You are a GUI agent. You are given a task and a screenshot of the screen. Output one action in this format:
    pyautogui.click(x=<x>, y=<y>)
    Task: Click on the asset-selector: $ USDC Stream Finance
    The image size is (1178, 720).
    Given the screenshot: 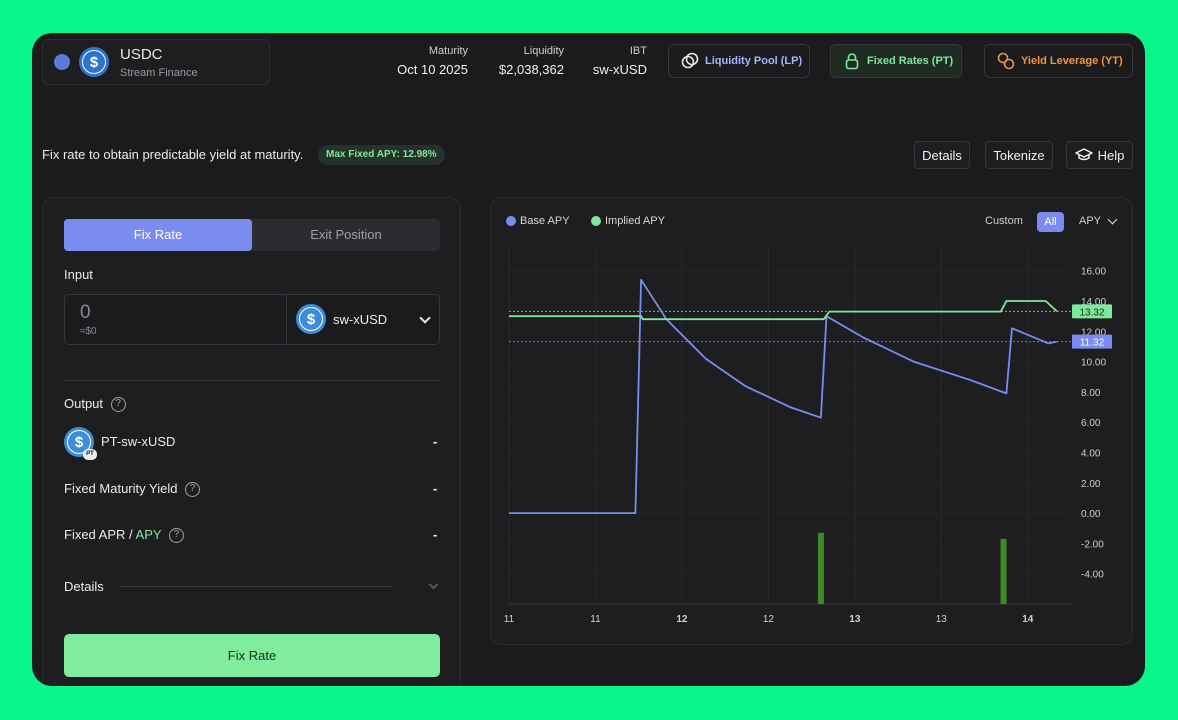 What is the action you would take?
    pyautogui.click(x=156, y=62)
    